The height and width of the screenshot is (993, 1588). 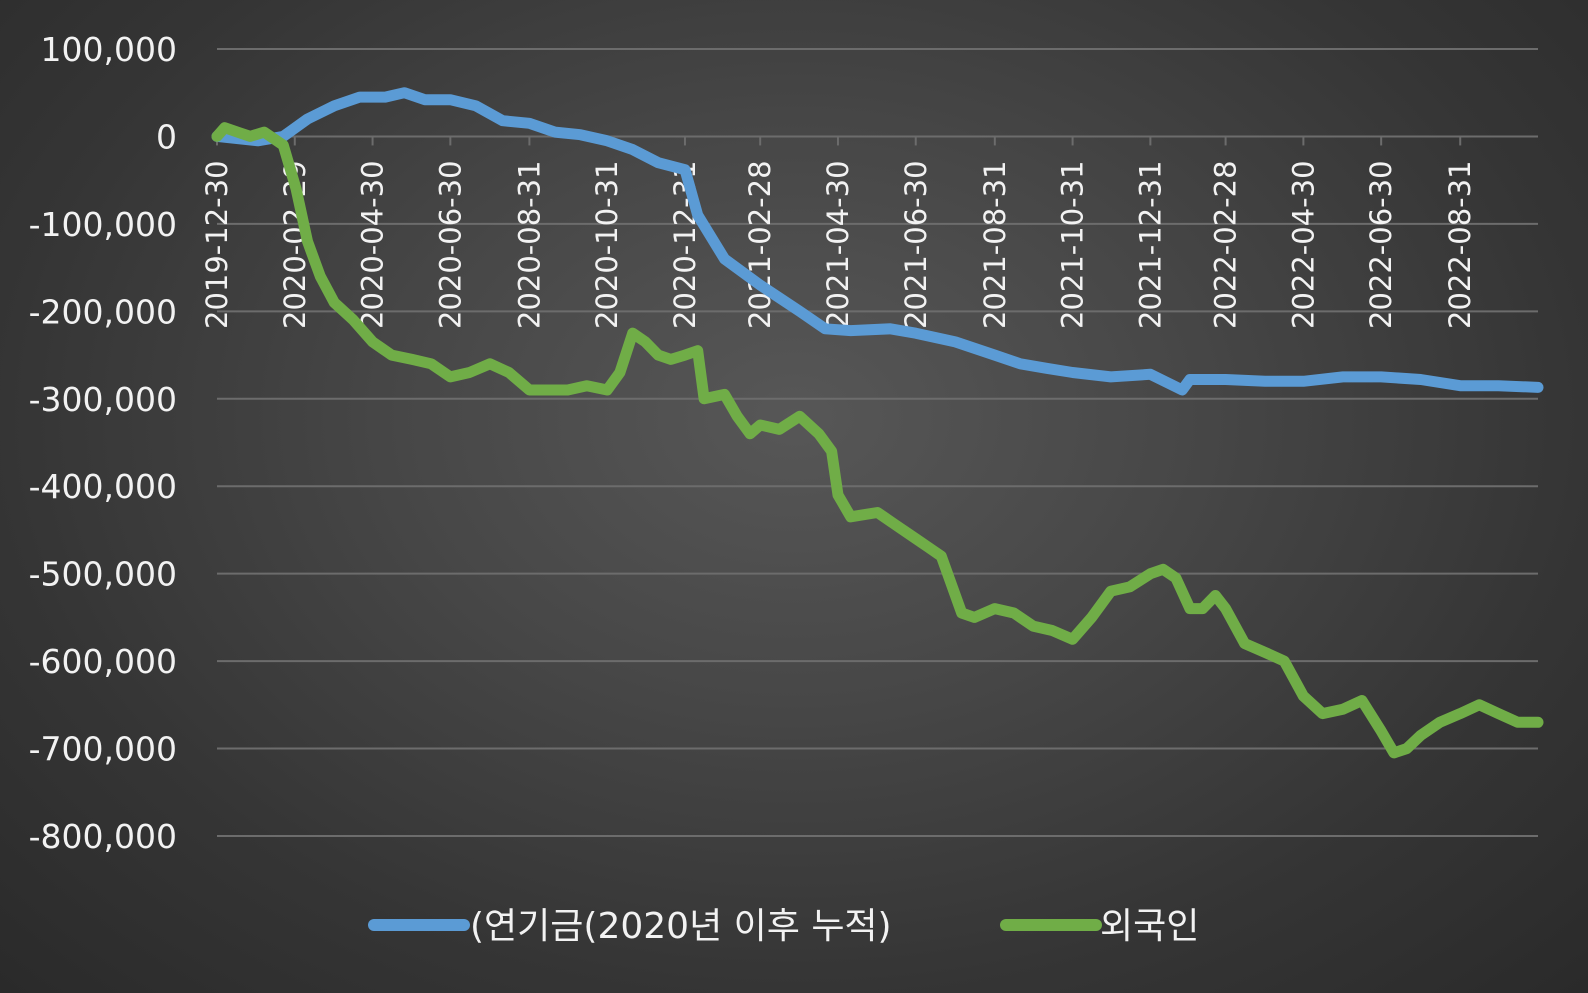 I want to click on legend-label-pension: (연기금(2020년 이후 누적), so click(x=681, y=926).